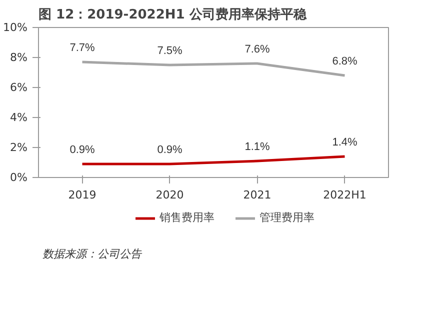 This screenshot has width=426, height=325. Describe the element at coordinates (344, 195) in the screenshot. I see `x-tick-label: 2022H1` at that location.